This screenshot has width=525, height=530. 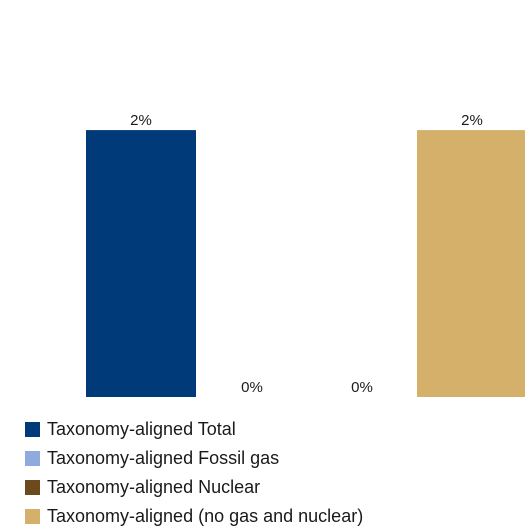 What do you see at coordinates (32, 458) in the screenshot?
I see `legend-swatch-fossil-gas` at bounding box center [32, 458].